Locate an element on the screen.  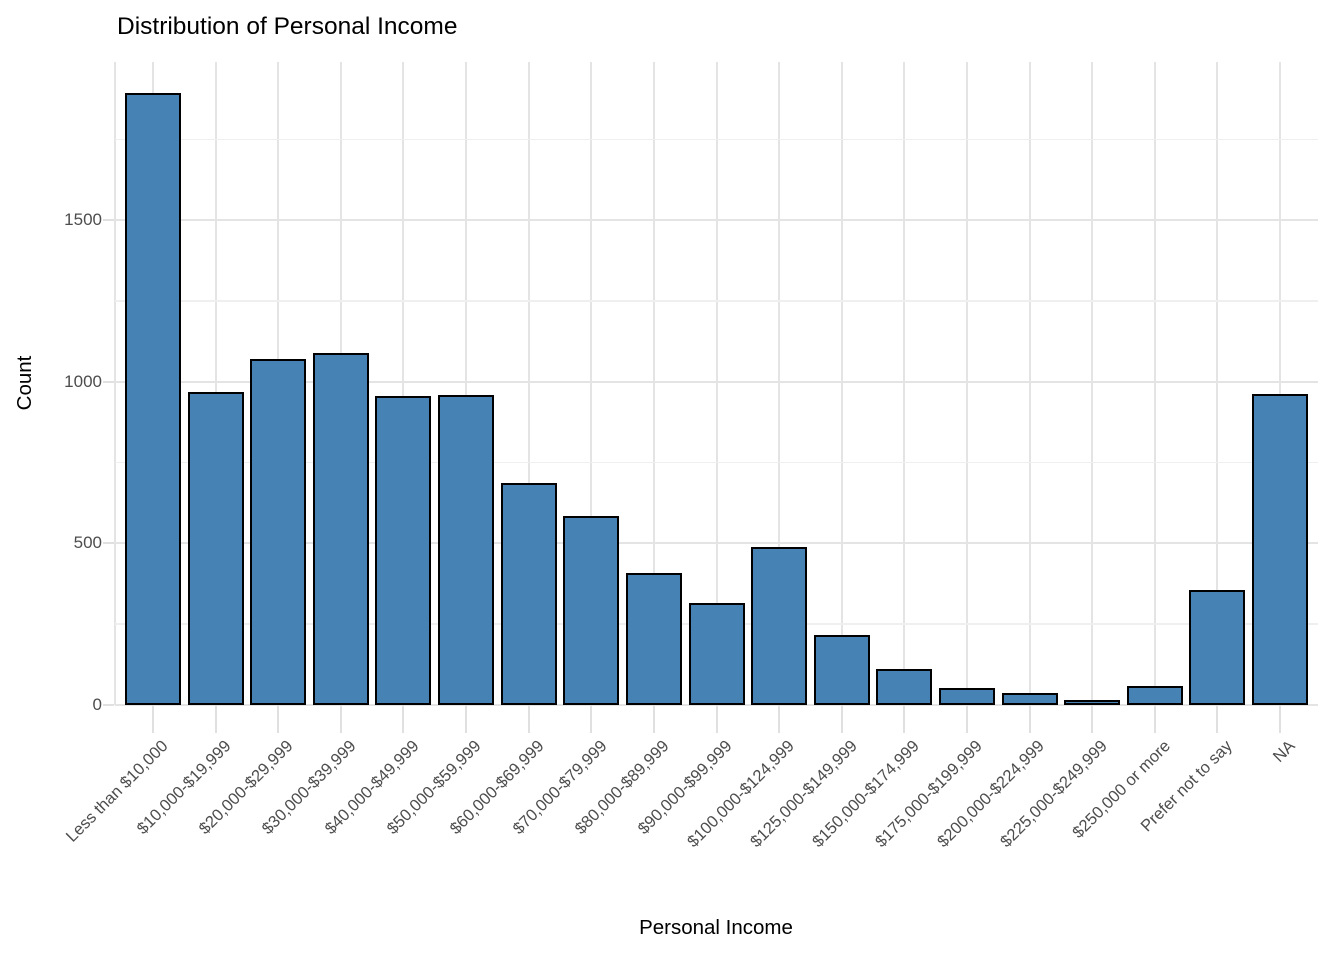
x-tick-label: $100,000-$124,999 is located at coordinates (740, 794).